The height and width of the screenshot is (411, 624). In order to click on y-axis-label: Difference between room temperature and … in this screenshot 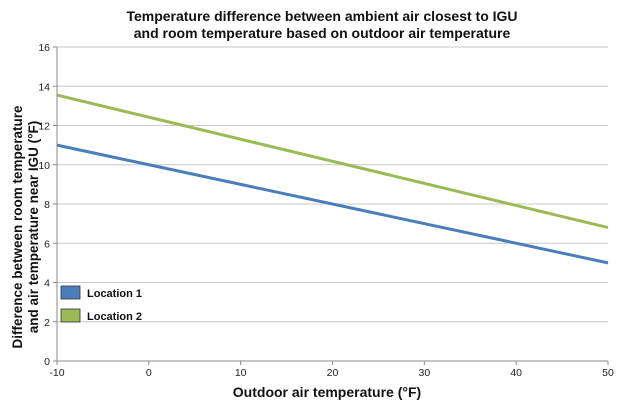, I will do `click(25, 227)`.